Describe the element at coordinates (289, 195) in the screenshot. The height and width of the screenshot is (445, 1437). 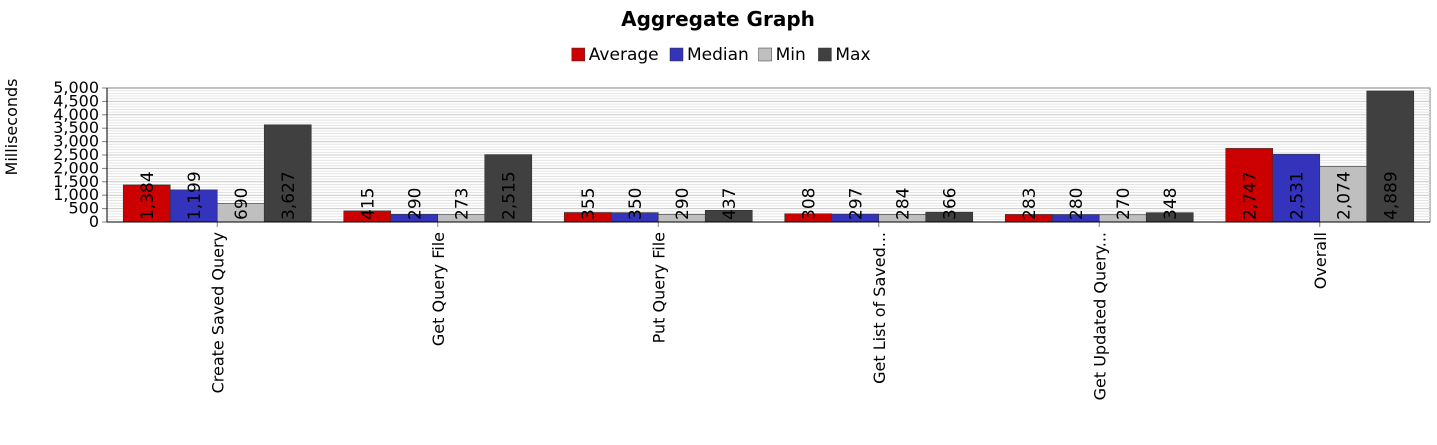
I see `bar-value-label: 3,627` at that location.